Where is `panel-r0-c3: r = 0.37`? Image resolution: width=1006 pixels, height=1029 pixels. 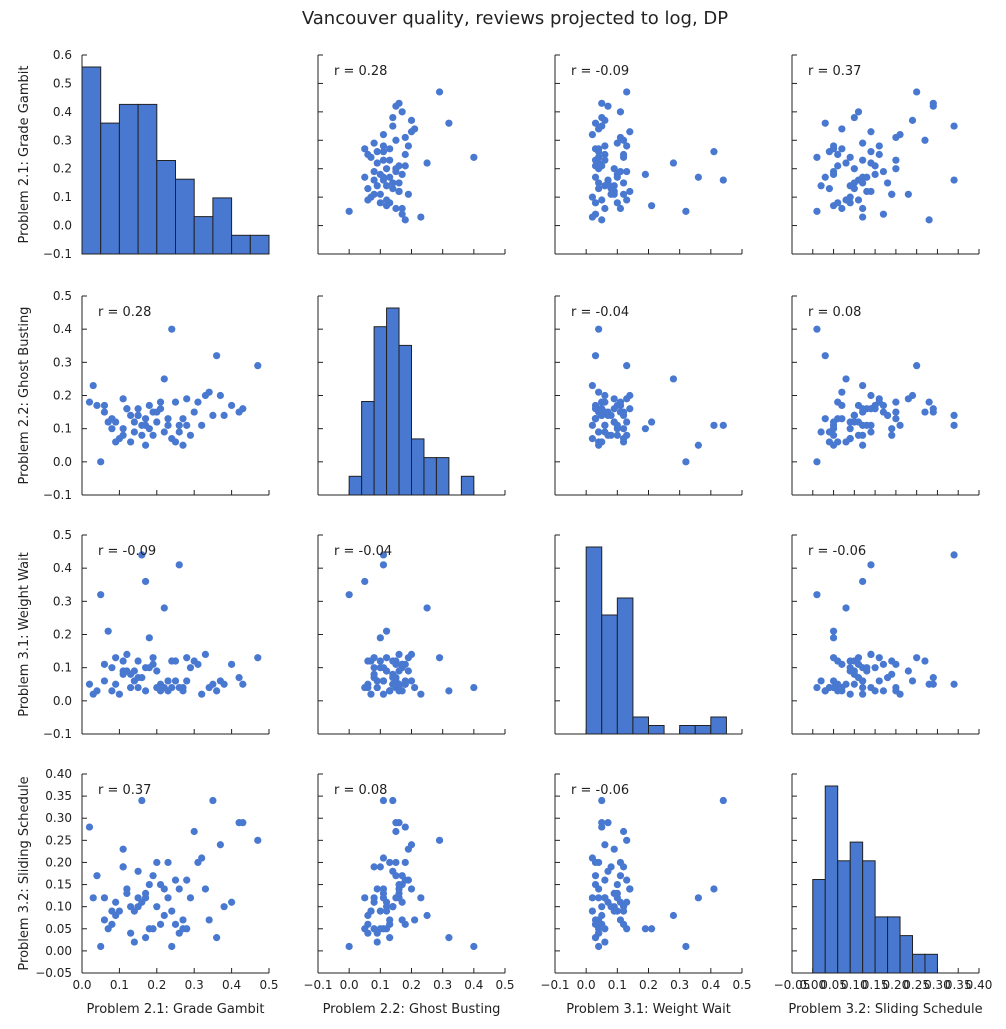
panel-r0-c3: r = 0.37 is located at coordinates (885, 154).